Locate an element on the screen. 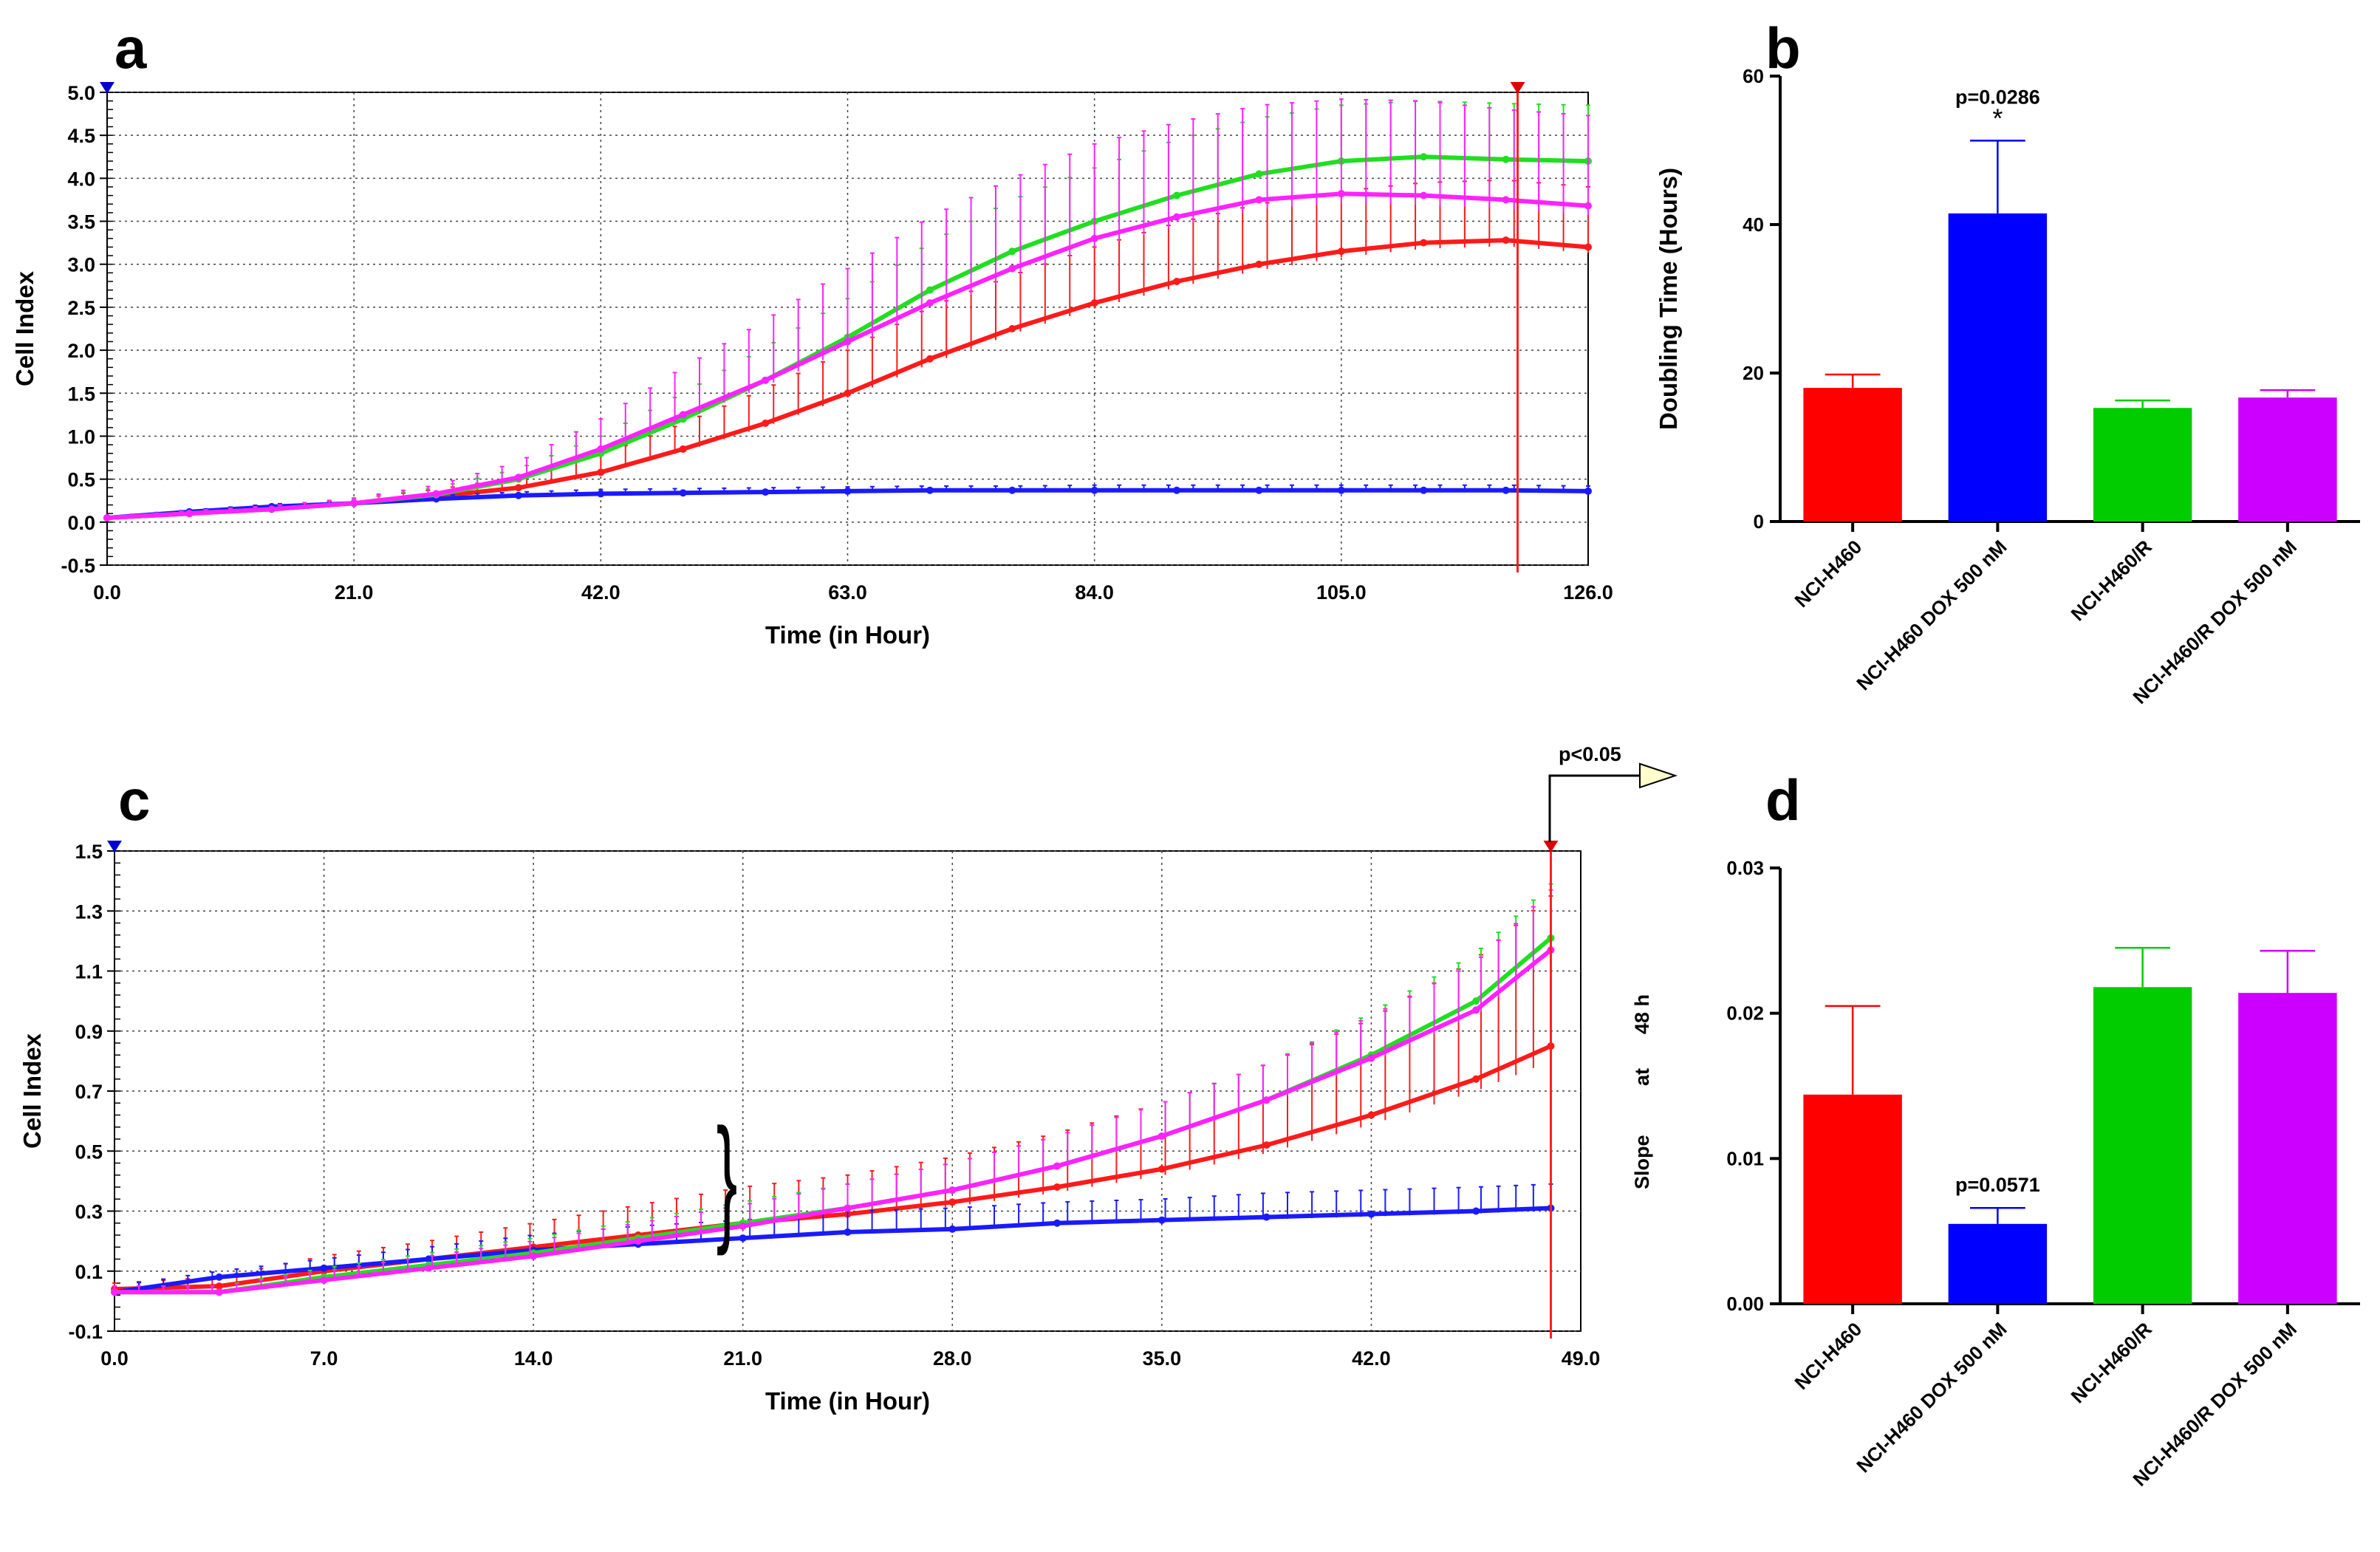 This screenshot has width=2380, height=1552. y-tick-label: 0.3 is located at coordinates (89, 1212).